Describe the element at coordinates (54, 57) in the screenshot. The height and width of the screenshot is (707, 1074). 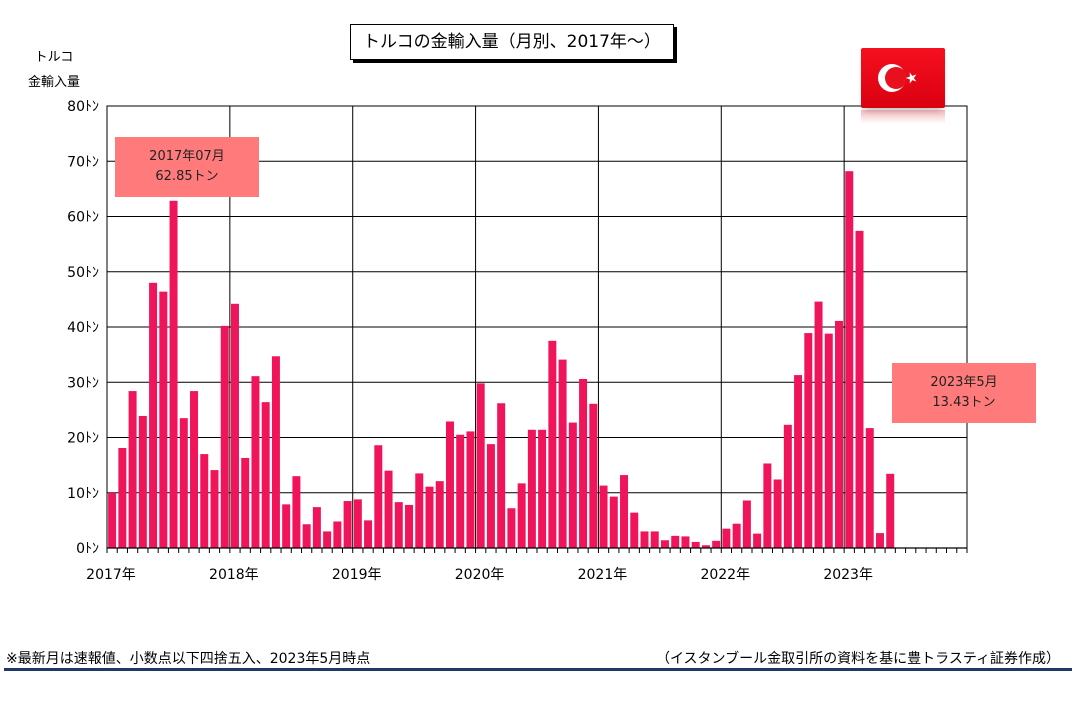
I see `y-axis-label-line1: トルコ` at that location.